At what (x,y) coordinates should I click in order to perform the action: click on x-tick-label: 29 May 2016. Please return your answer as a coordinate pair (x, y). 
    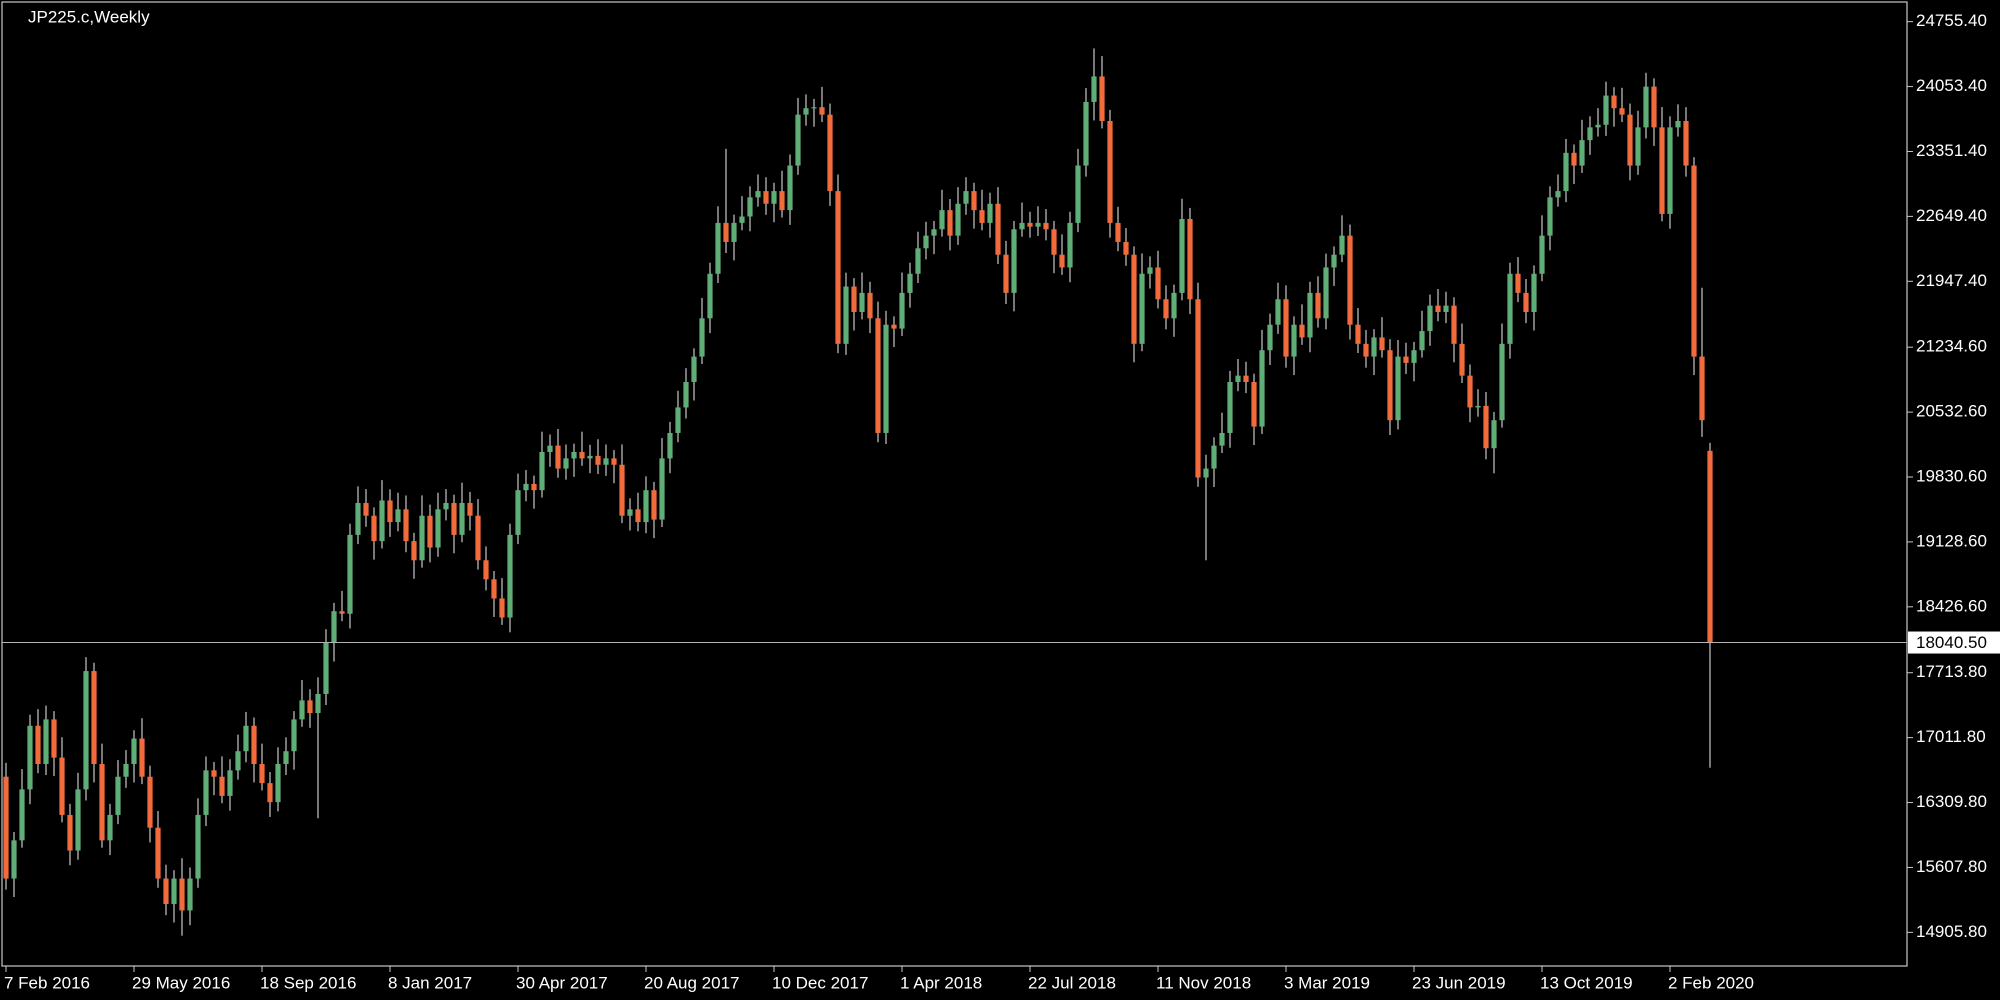
    Looking at the image, I should click on (181, 982).